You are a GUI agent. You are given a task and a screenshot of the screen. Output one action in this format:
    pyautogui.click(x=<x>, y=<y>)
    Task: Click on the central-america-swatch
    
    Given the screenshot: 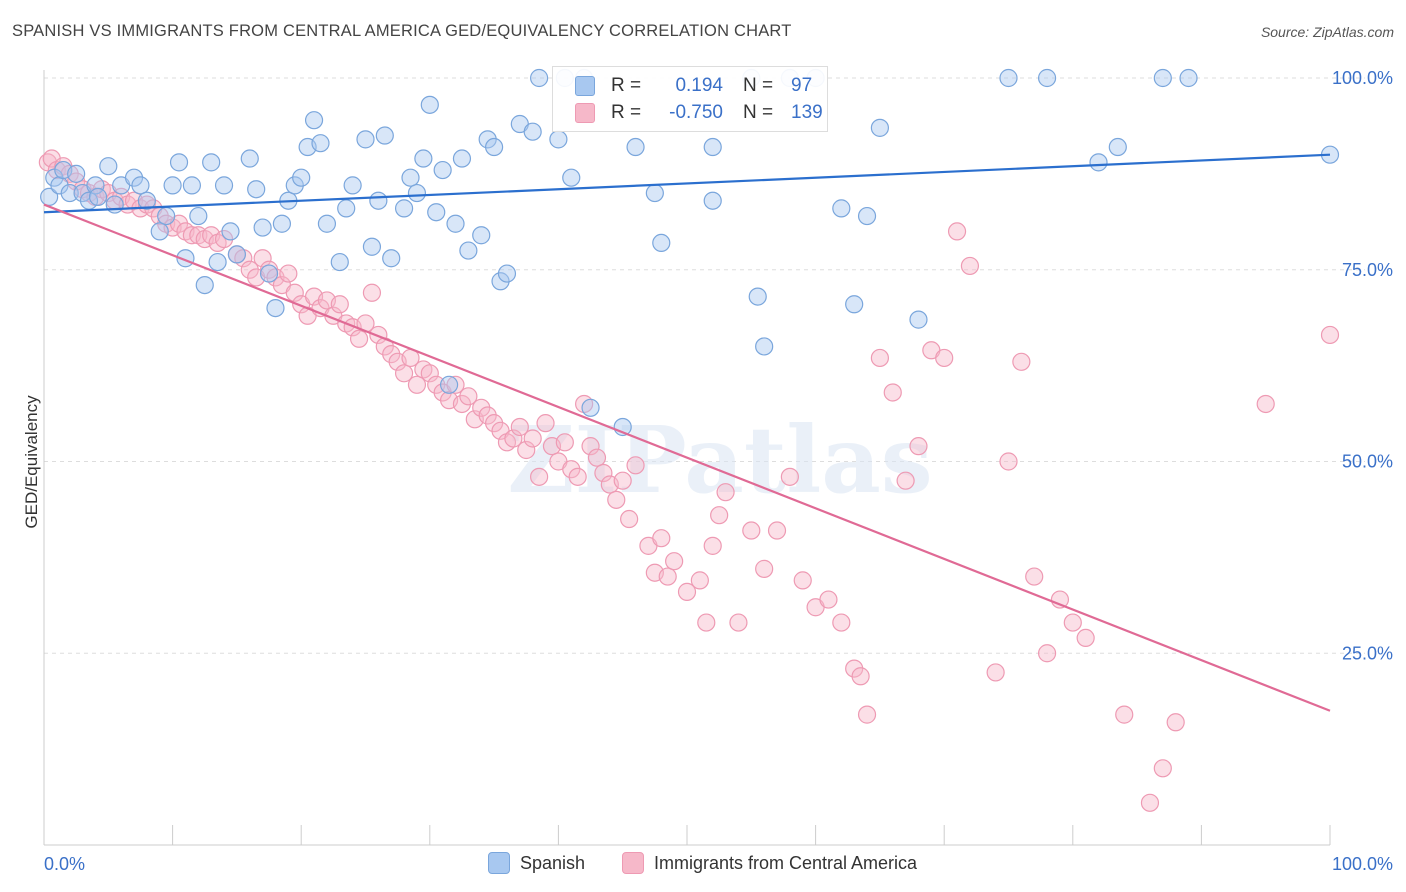 What is the action you would take?
    pyautogui.click(x=585, y=113)
    